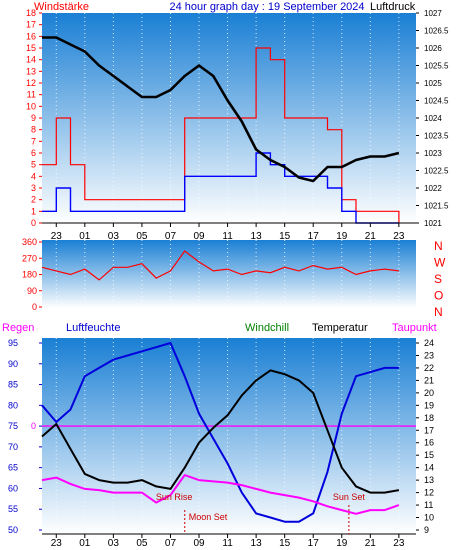 This screenshot has height=550, width=462. I want to click on sun-set-label: Sun Set, so click(349, 497).